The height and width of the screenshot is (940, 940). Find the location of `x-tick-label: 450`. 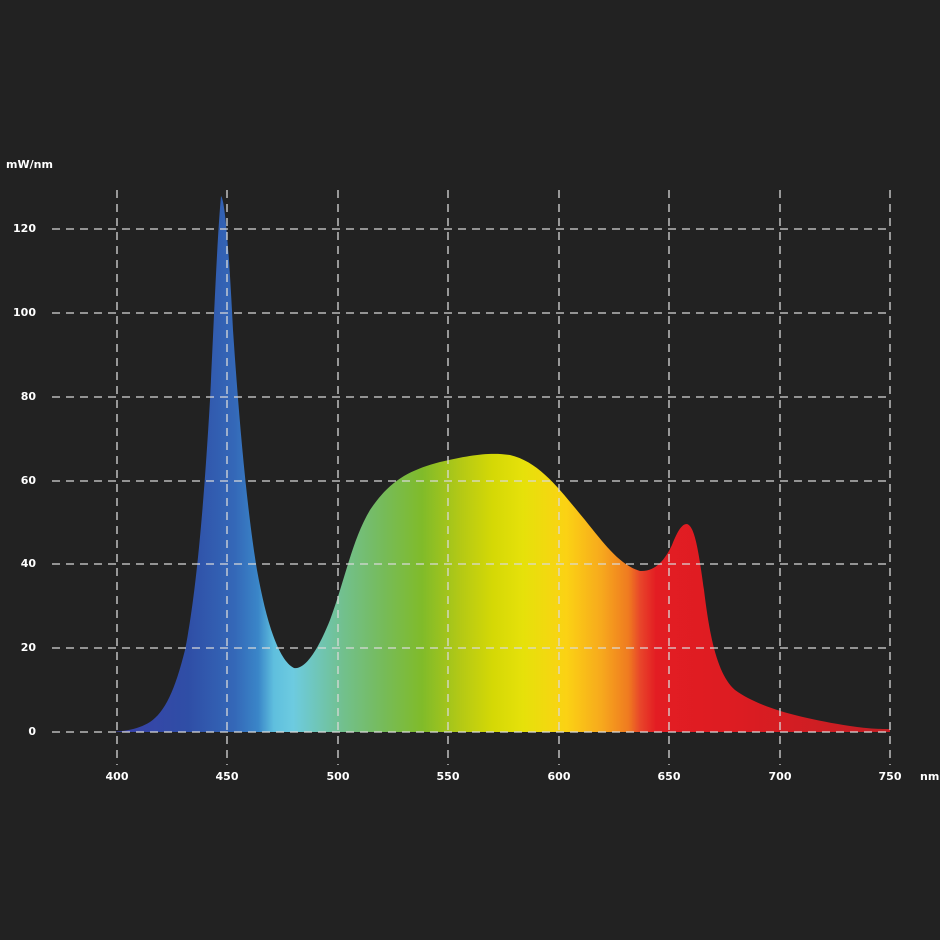

x-tick-label: 450 is located at coordinates (227, 776).